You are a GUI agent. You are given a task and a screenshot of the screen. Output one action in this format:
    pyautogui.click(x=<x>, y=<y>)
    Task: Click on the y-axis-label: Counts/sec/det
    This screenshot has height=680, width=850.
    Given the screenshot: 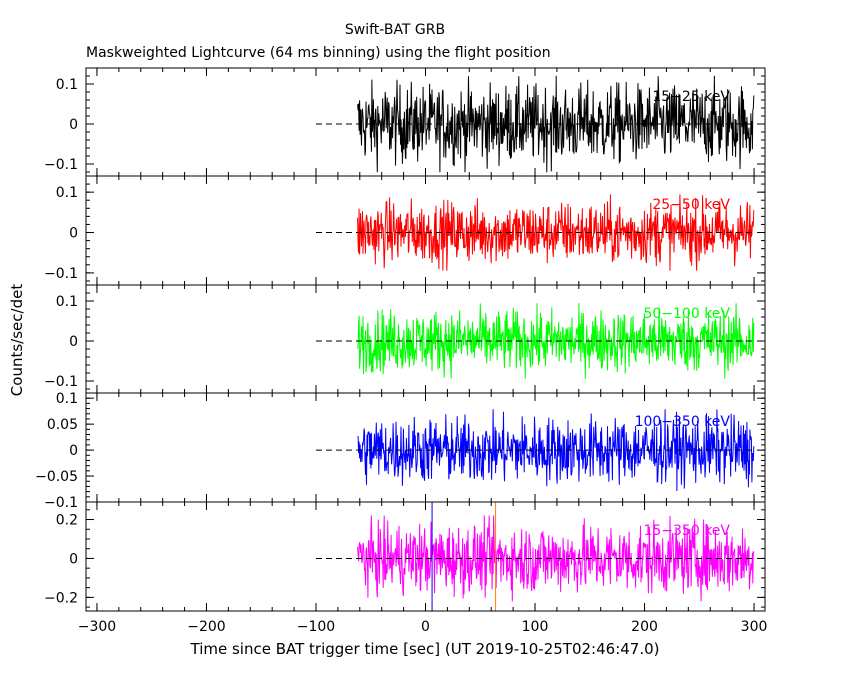 What is the action you would take?
    pyautogui.click(x=17, y=340)
    